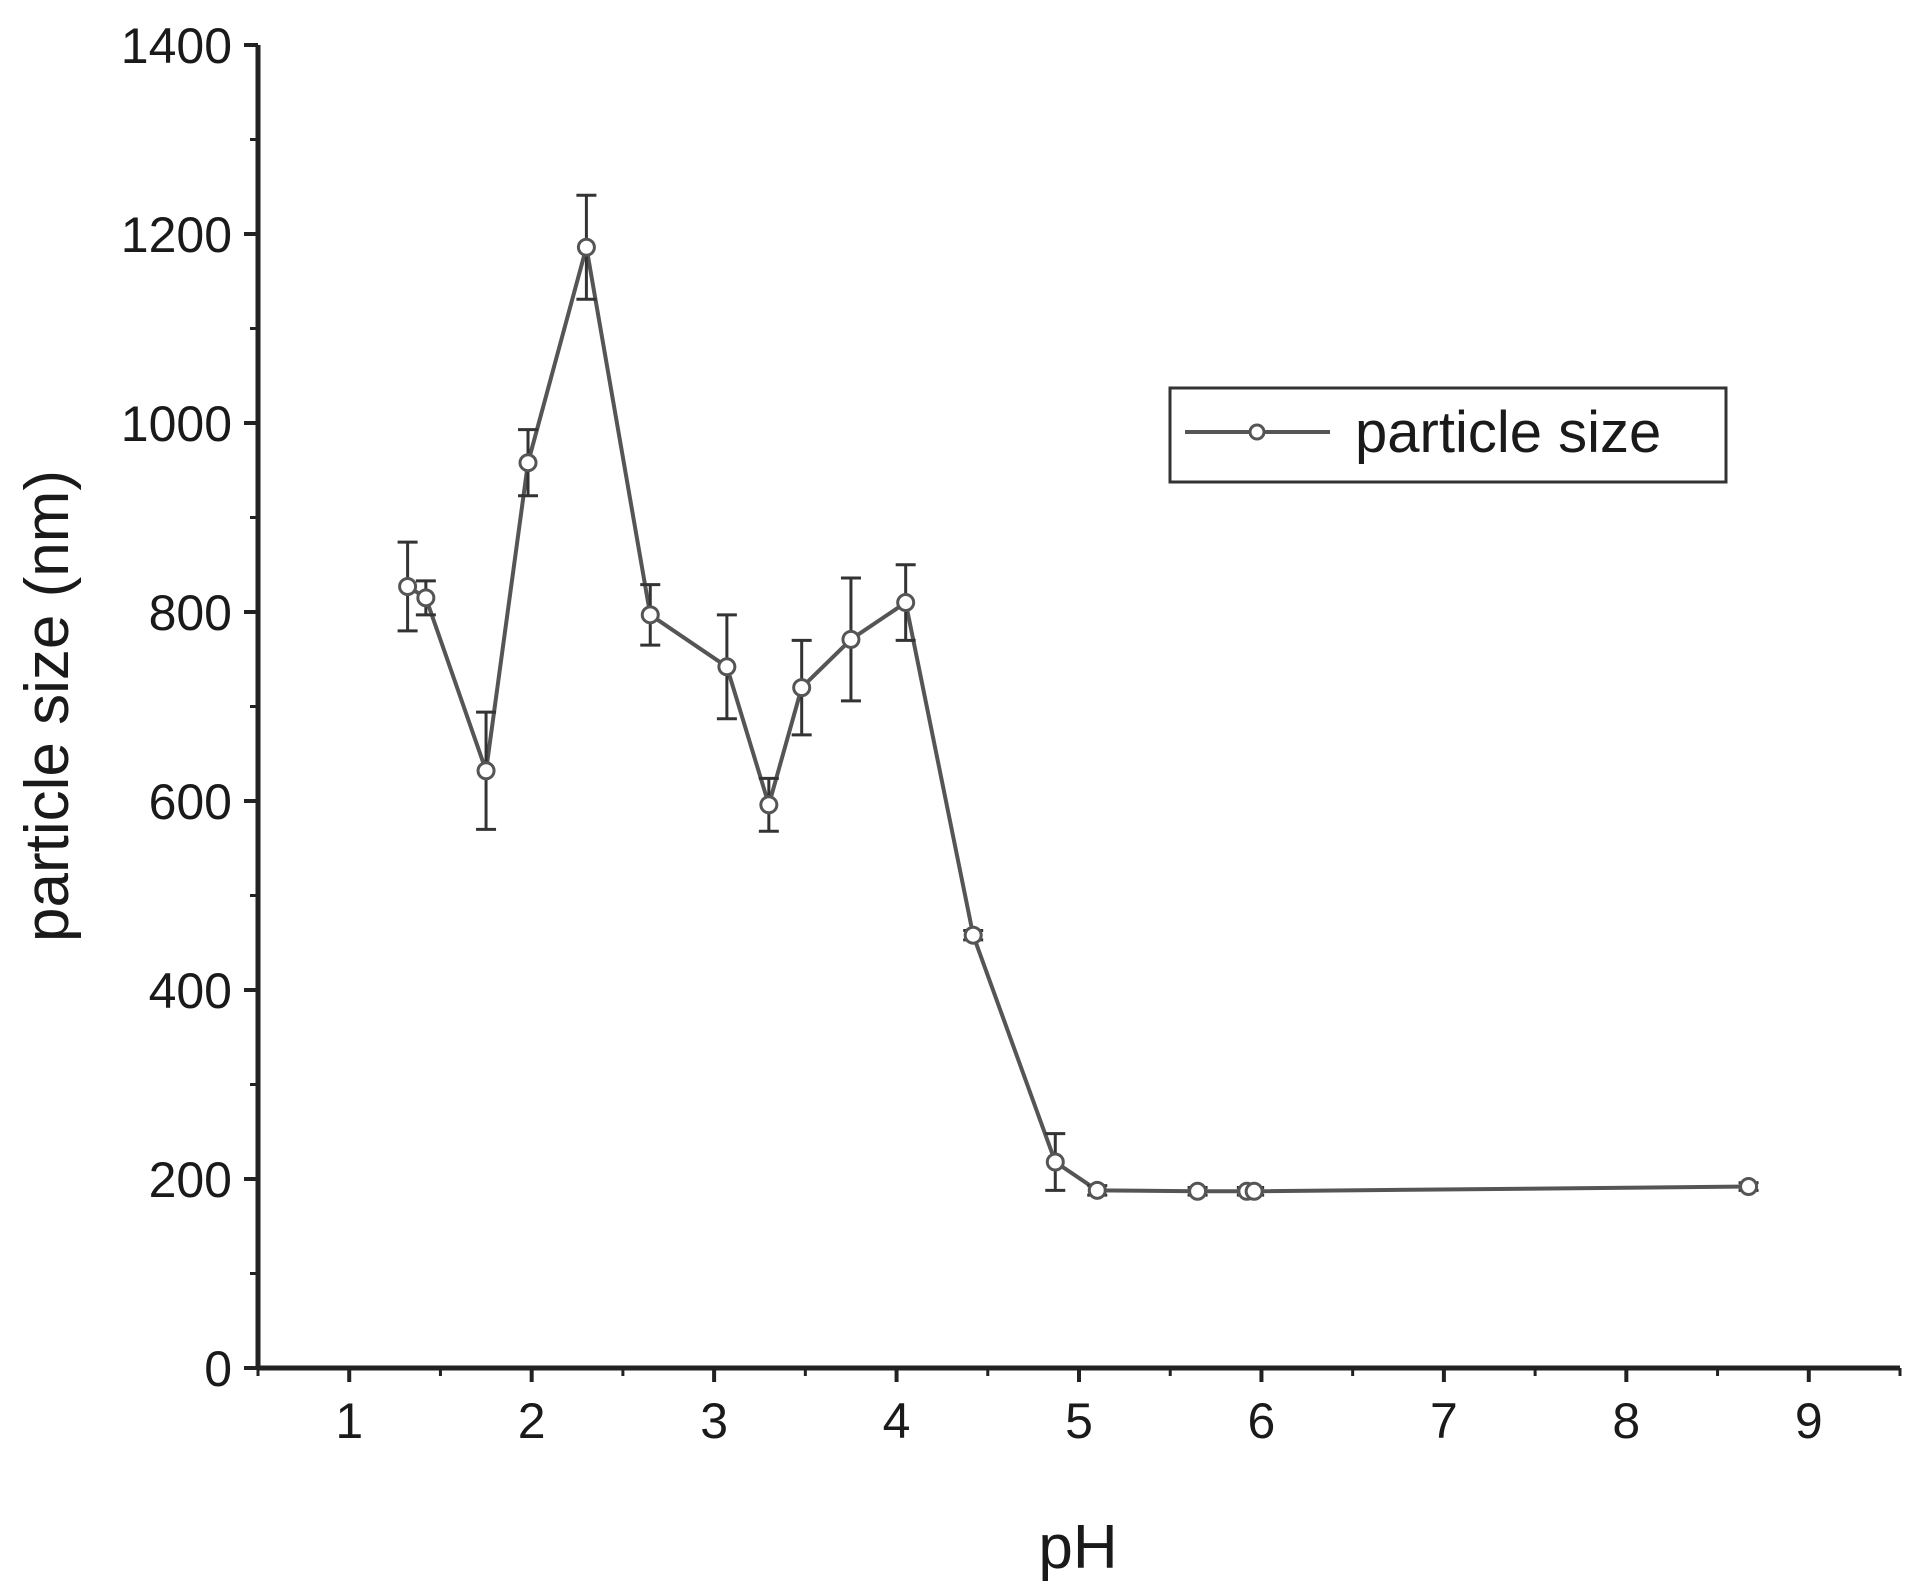  What do you see at coordinates (176, 424) in the screenshot?
I see `y-tick-label: 1000` at bounding box center [176, 424].